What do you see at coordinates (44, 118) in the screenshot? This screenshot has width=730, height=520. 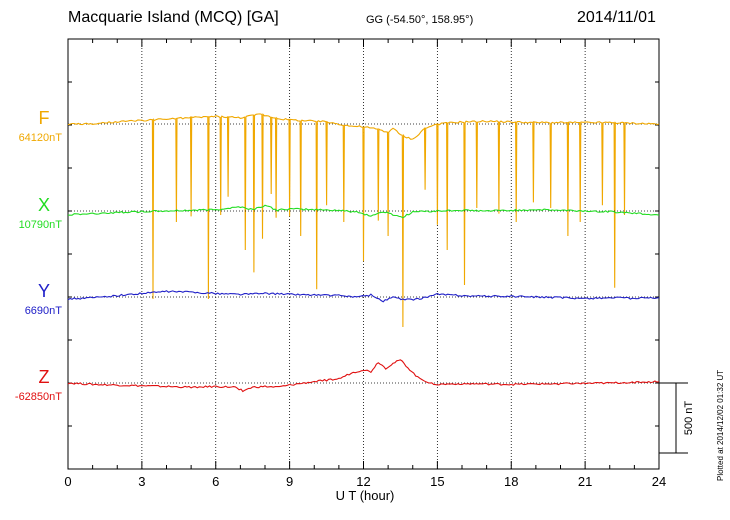 I see `series-label-f: F` at bounding box center [44, 118].